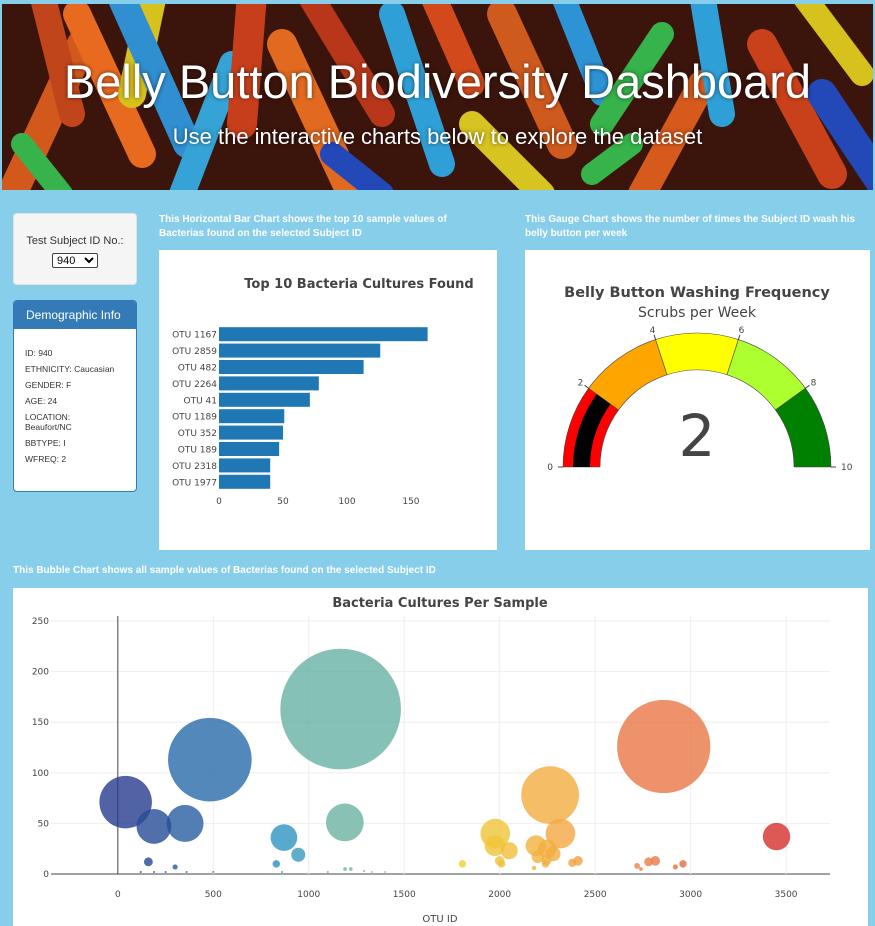 This screenshot has height=926, width=875. What do you see at coordinates (41, 401) in the screenshot?
I see `demographic-item-age: AGE: 24` at bounding box center [41, 401].